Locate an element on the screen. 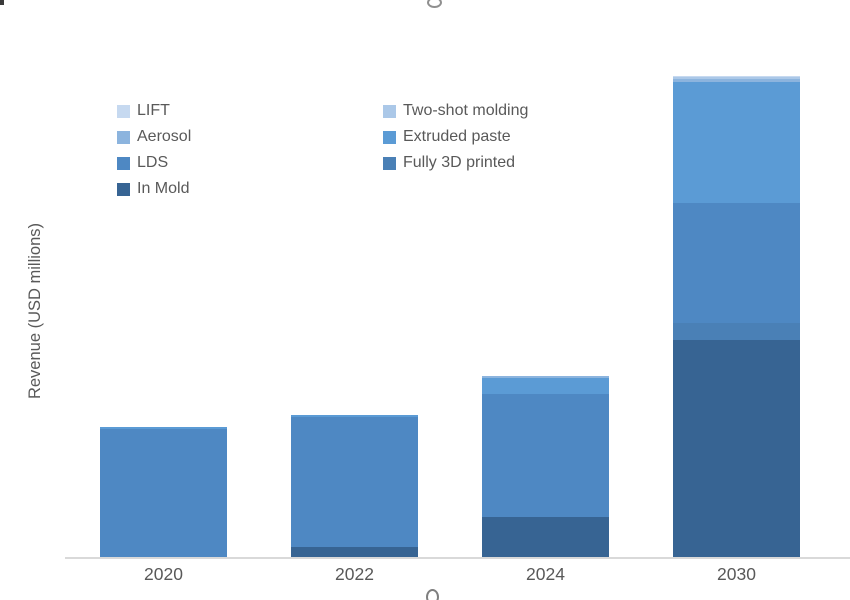 The width and height of the screenshot is (850, 600). legend-swatch-aerosol is located at coordinates (123, 137).